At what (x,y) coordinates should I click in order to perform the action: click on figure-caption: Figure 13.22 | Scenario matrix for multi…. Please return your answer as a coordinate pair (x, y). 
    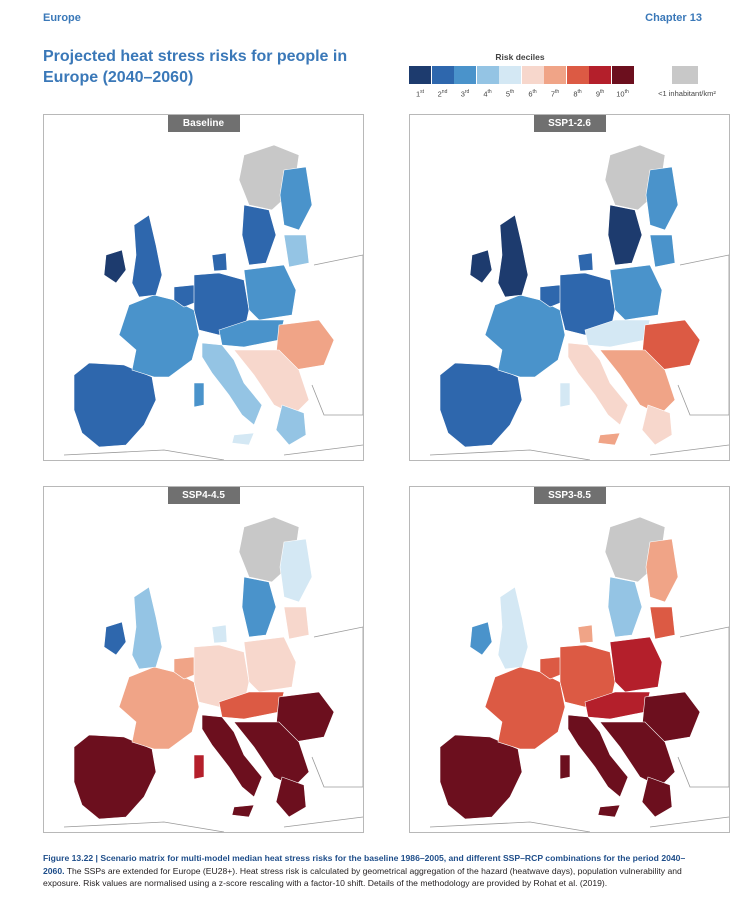
    Looking at the image, I should click on (373, 871).